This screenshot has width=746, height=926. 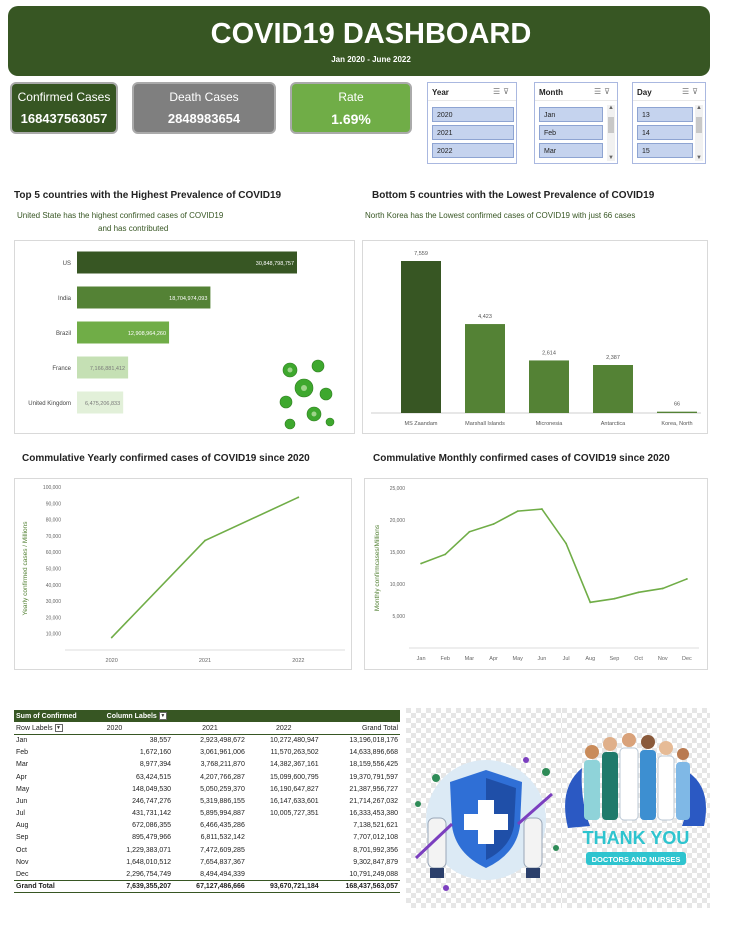 What do you see at coordinates (22, 838) in the screenshot?
I see `pivot-cell: Sep` at bounding box center [22, 838].